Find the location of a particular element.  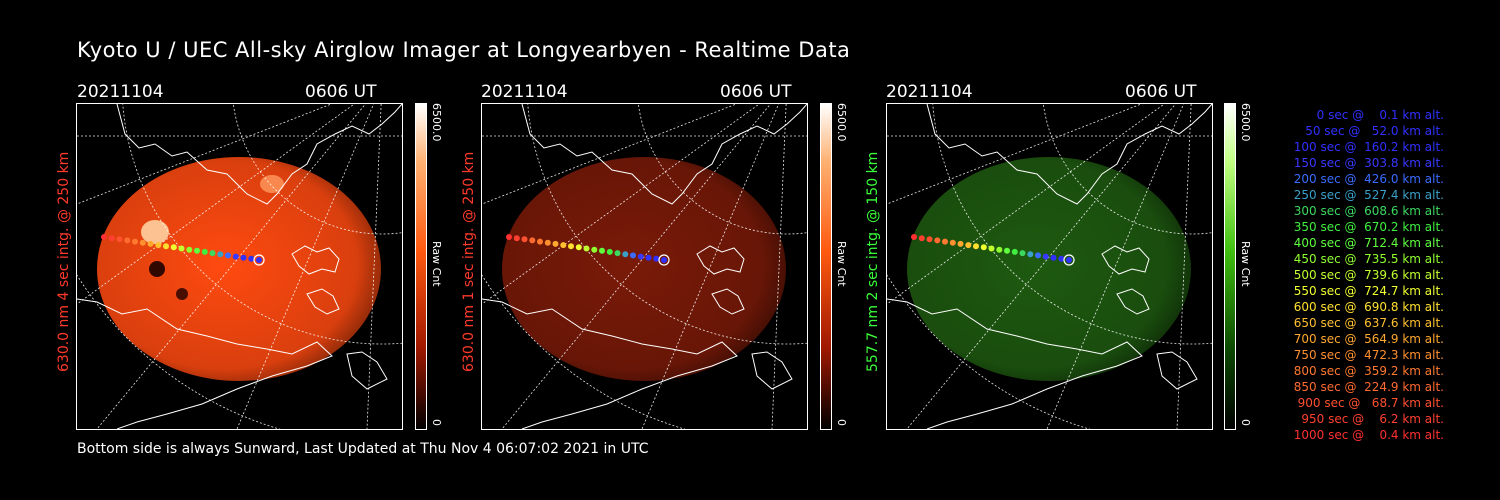

panel-1-cbar-unit: Raw Cnt is located at coordinates (436, 264).